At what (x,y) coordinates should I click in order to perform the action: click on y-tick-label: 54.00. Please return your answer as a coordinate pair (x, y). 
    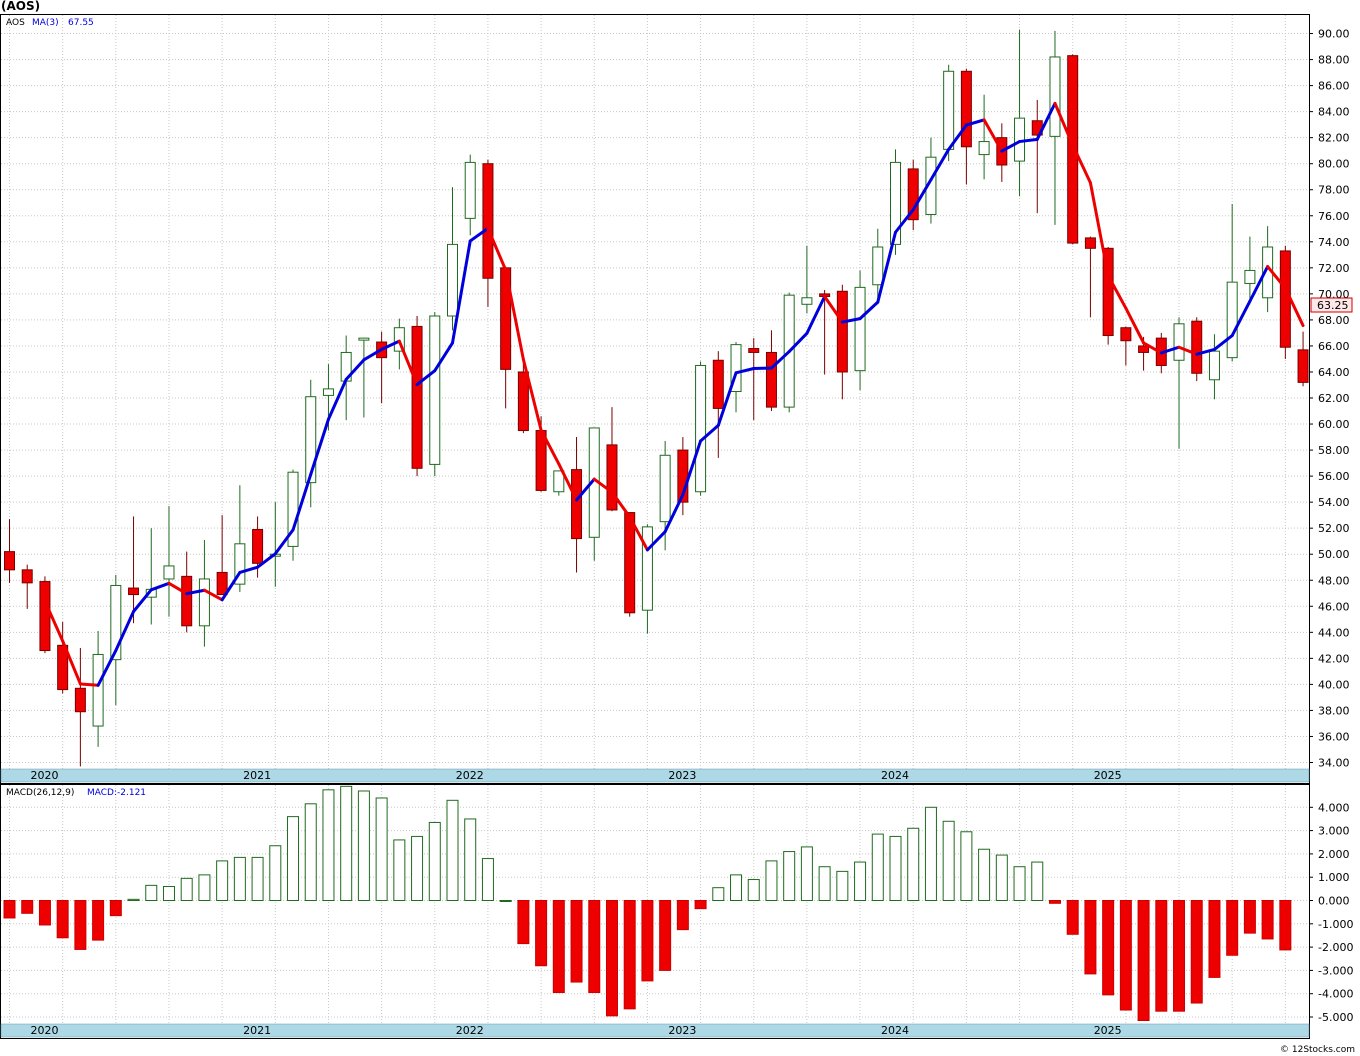
    Looking at the image, I should click on (1334, 502).